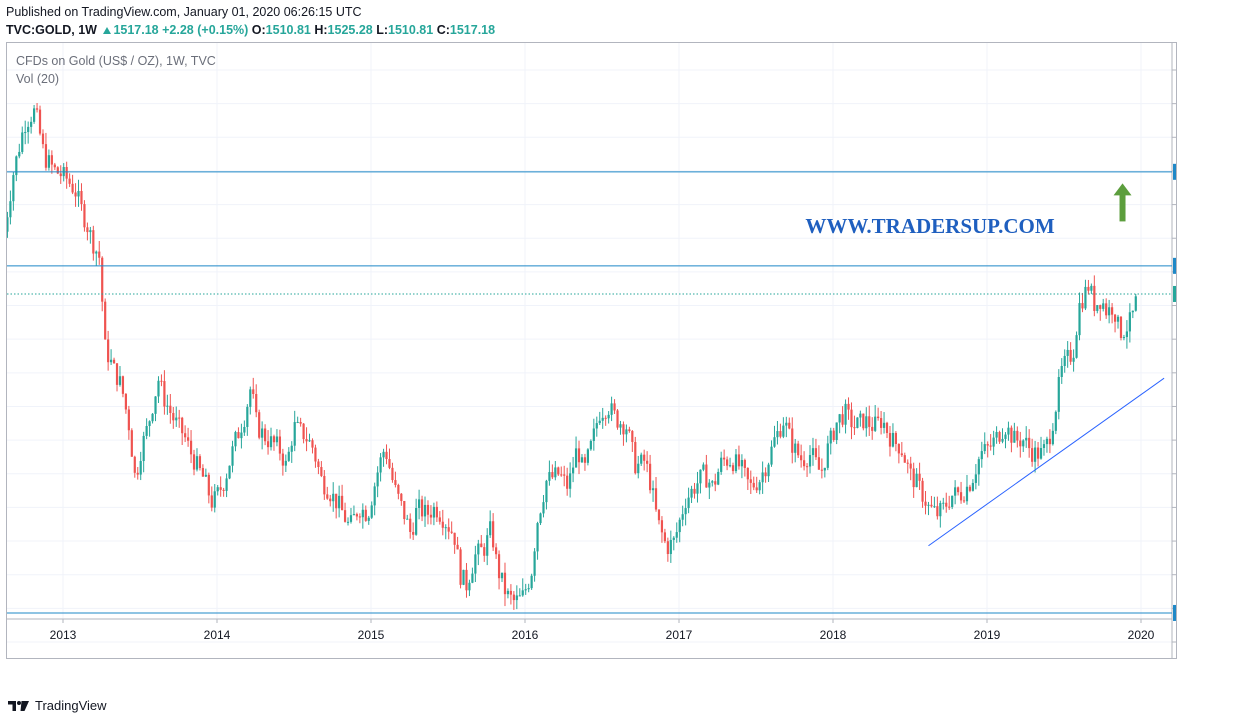 The width and height of the screenshot is (1240, 725). Describe the element at coordinates (1141, 635) in the screenshot. I see `x-tick-label: 2020` at that location.